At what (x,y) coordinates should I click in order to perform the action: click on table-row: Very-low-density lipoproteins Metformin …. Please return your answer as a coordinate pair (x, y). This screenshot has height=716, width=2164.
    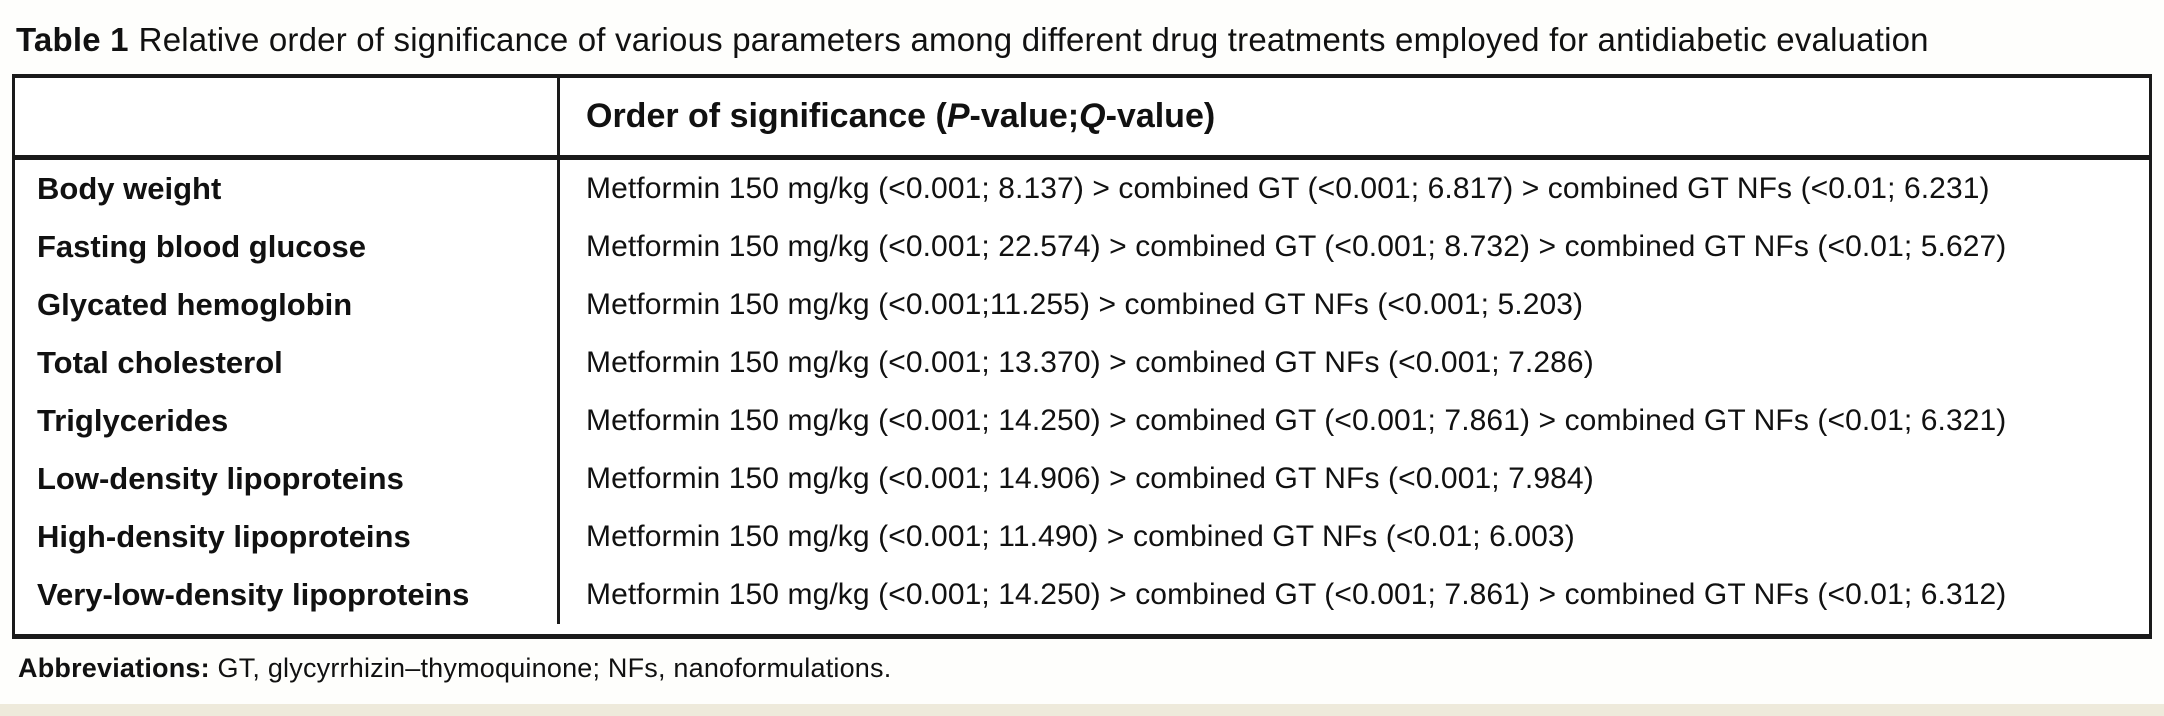
    Looking at the image, I should click on (1082, 594).